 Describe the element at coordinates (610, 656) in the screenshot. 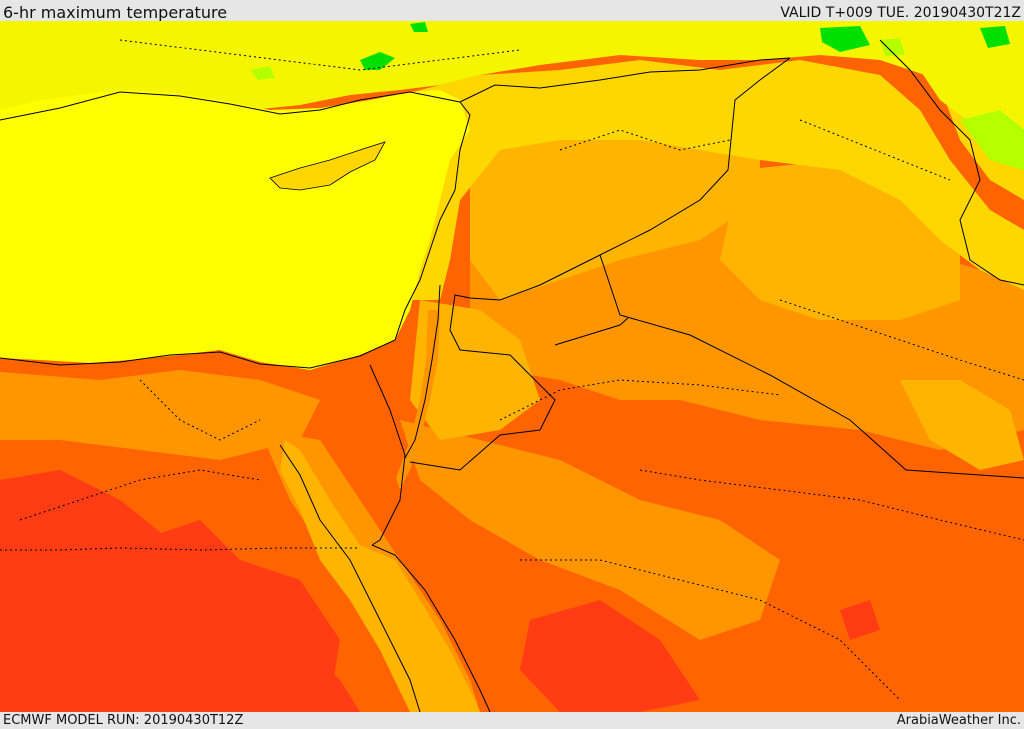

I see `arabia-hot-zone` at that location.